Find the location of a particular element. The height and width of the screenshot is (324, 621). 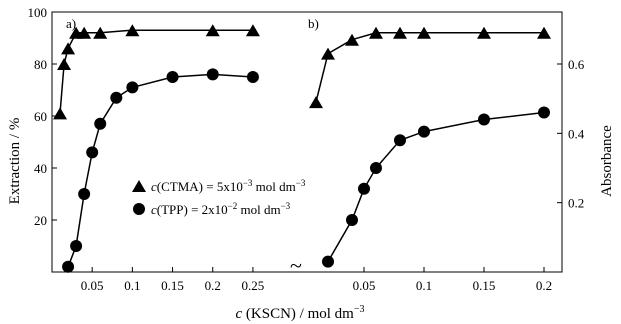

left-axis-label: Extraction / % is located at coordinates (15, 161).